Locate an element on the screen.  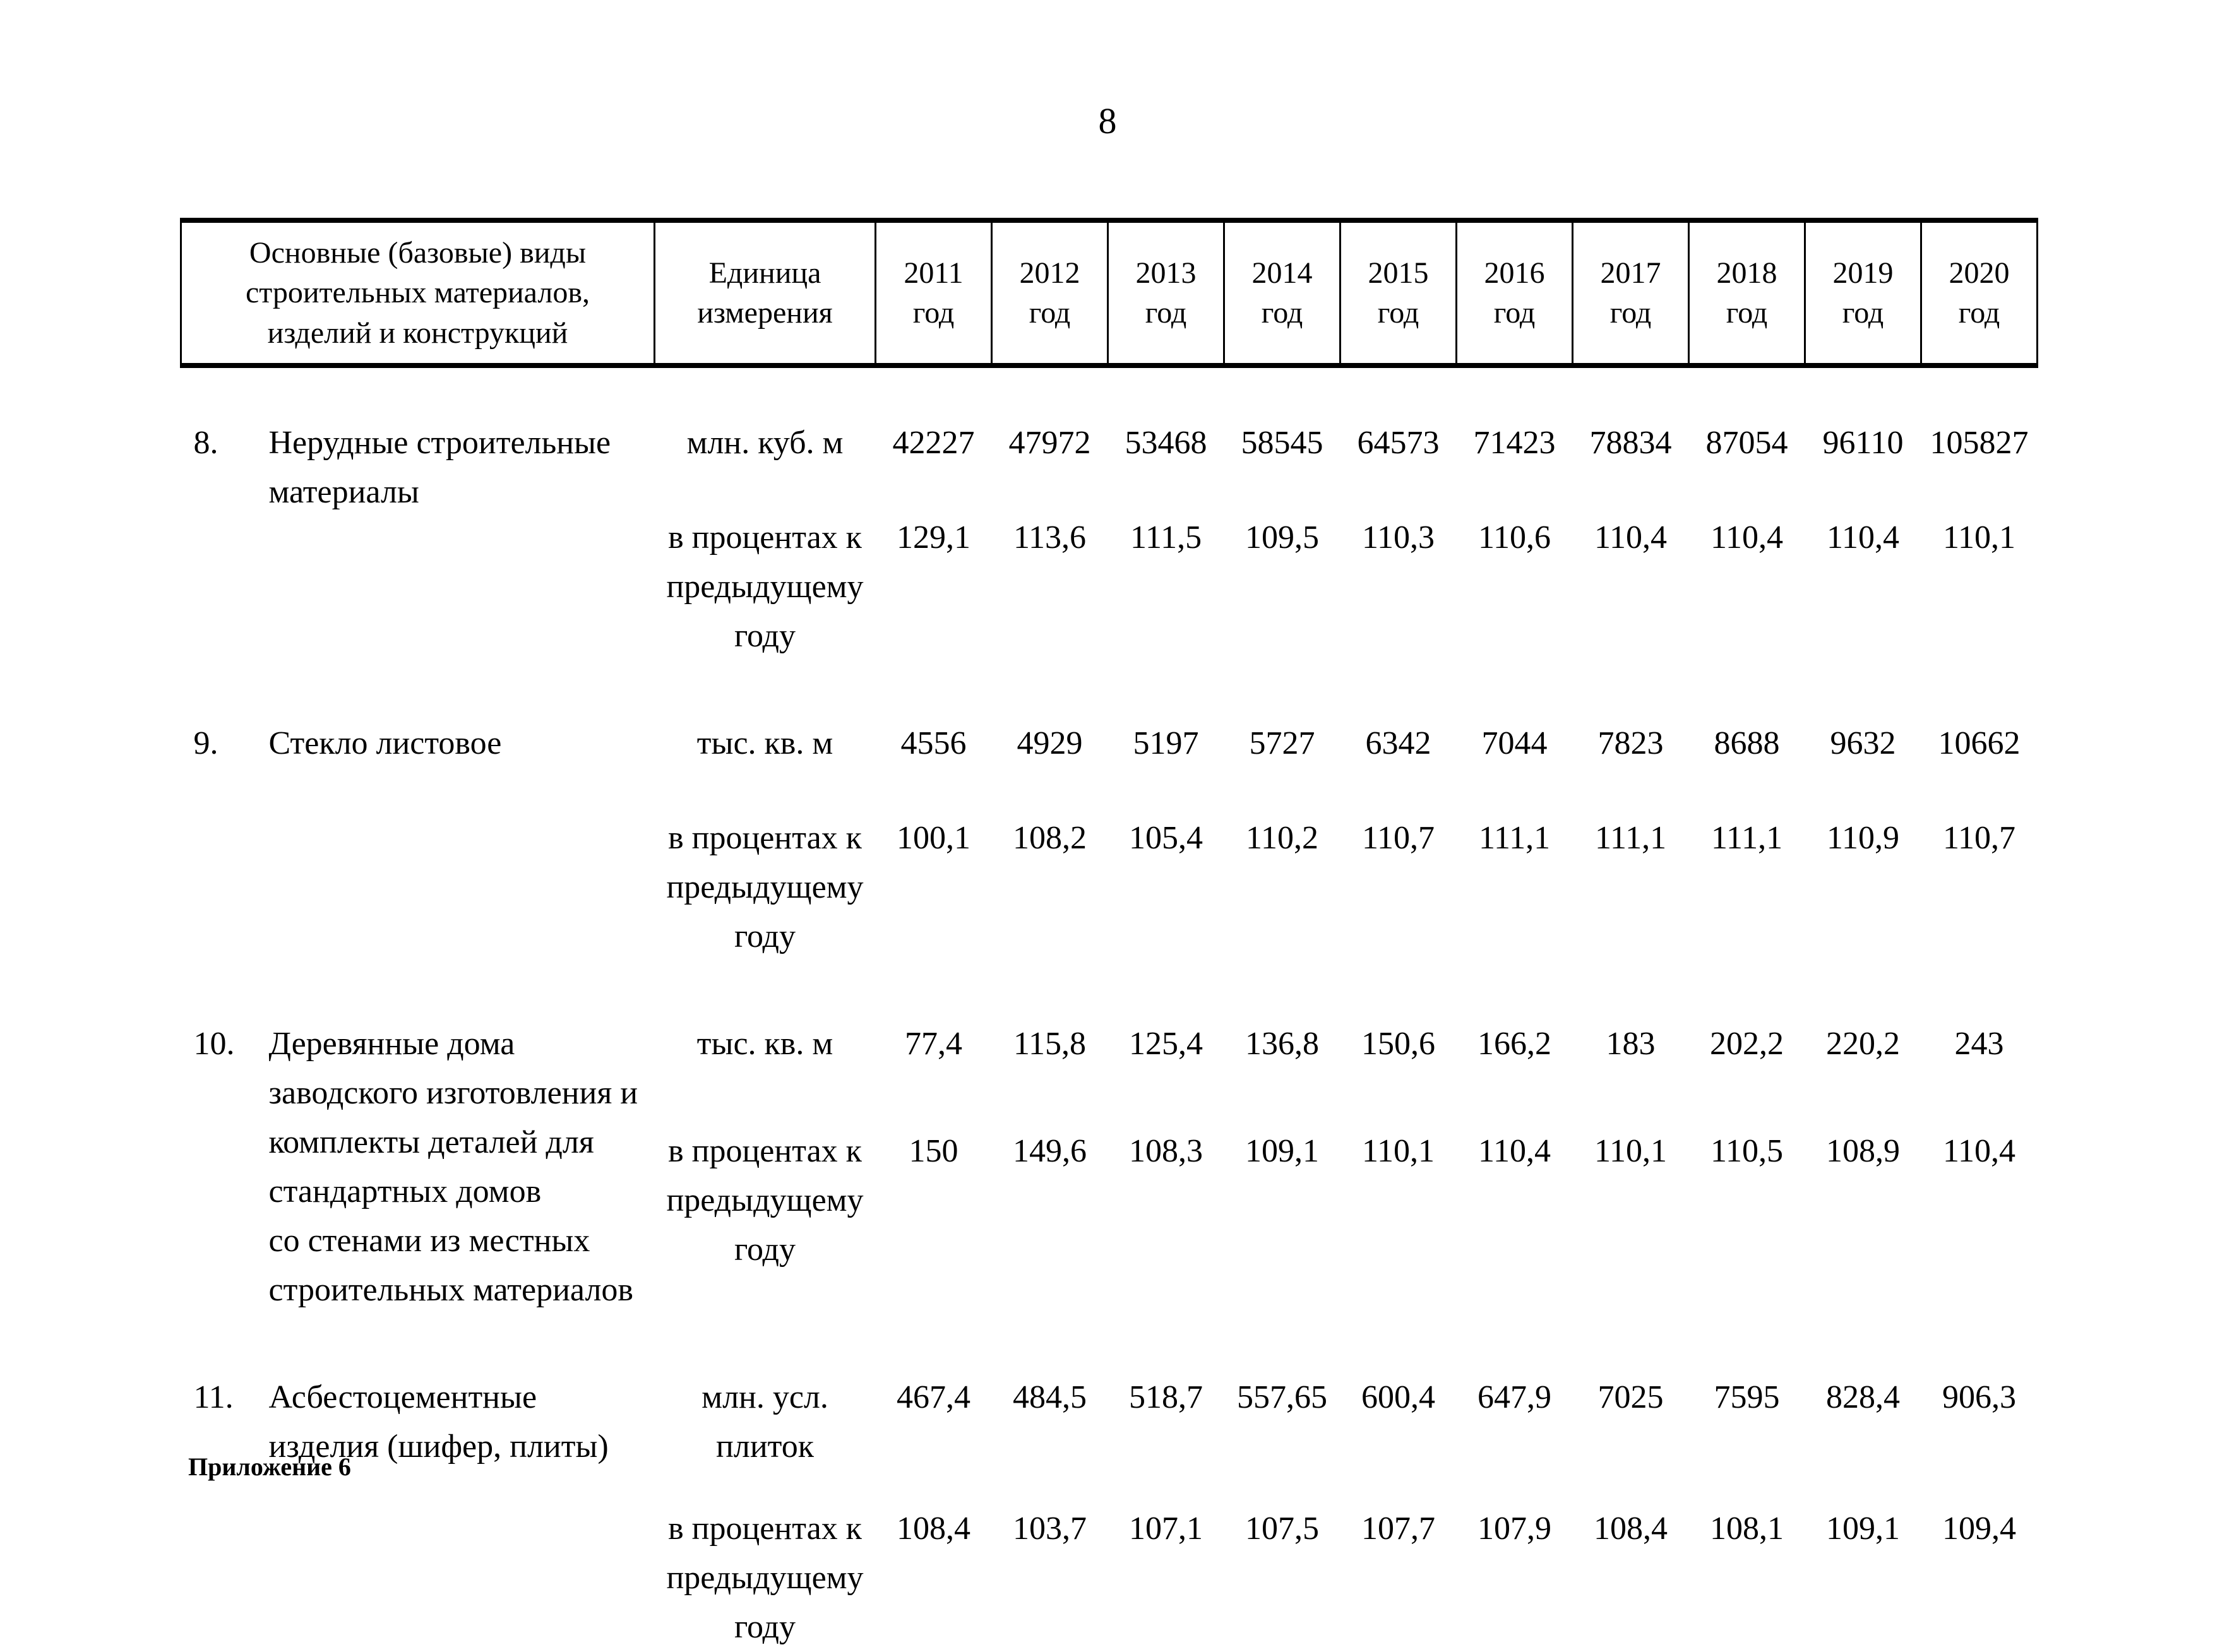
value-cell: 8688 is located at coordinates (1747, 743).